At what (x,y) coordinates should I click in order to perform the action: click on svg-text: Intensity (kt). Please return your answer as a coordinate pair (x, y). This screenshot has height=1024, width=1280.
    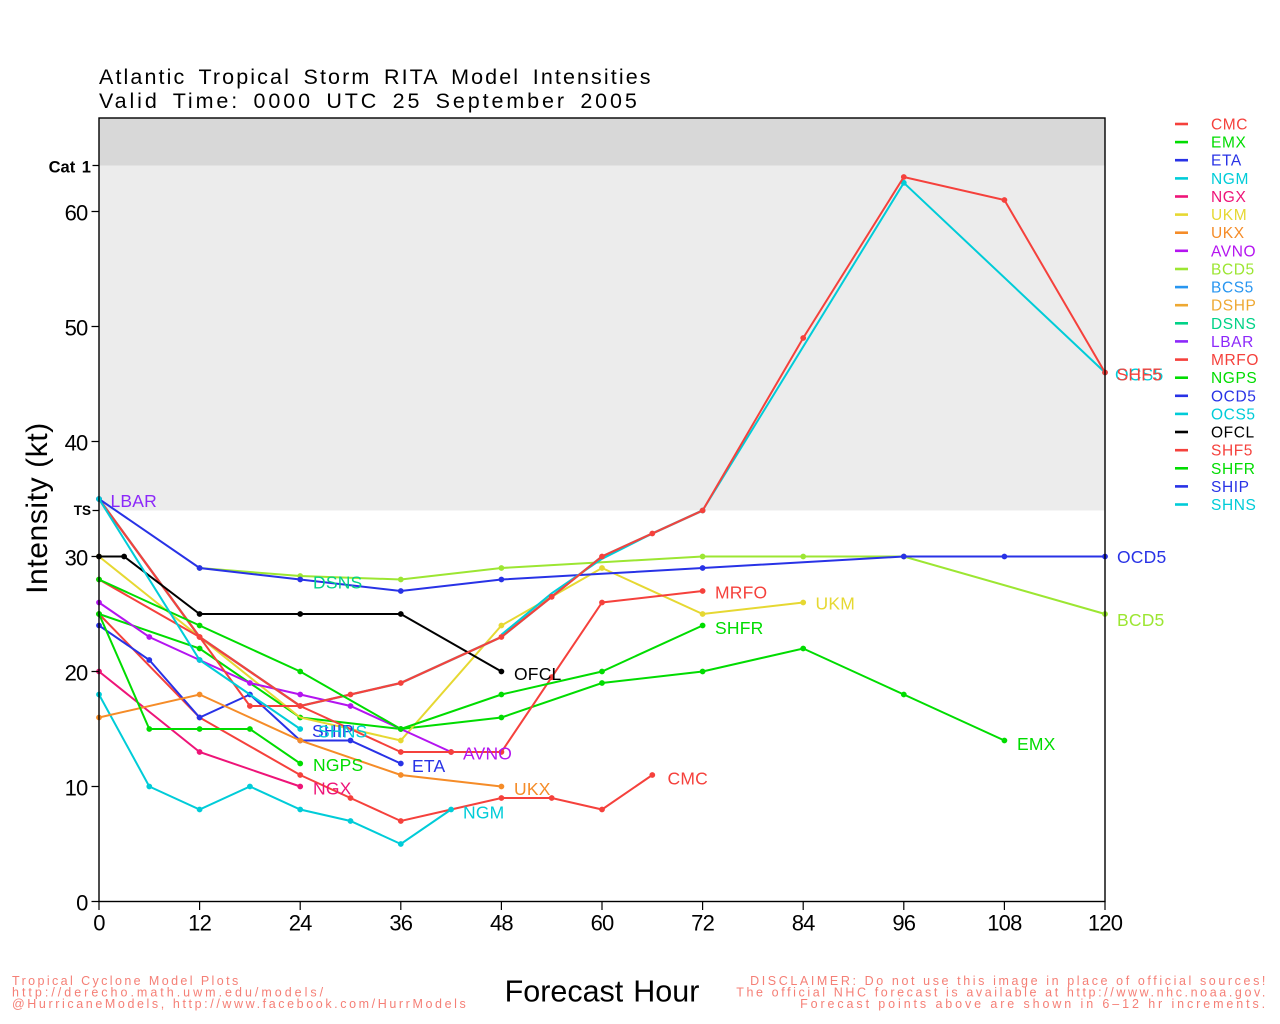
    Looking at the image, I should click on (37, 508).